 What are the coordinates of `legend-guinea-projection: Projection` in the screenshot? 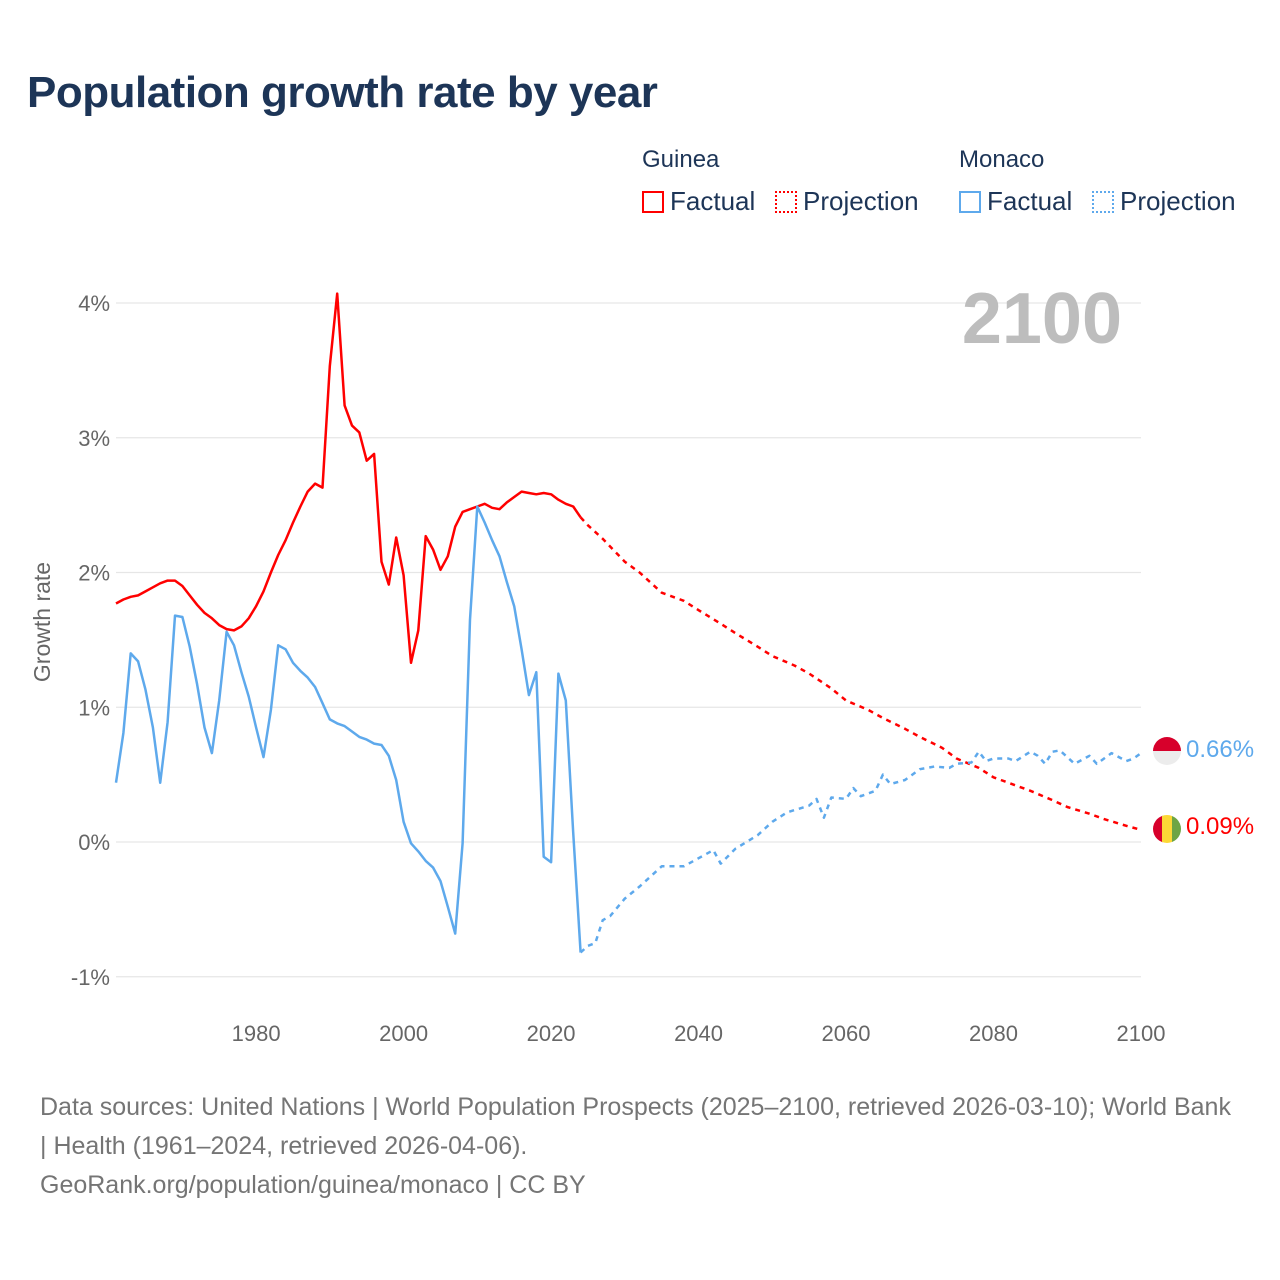 It's located at (847, 201).